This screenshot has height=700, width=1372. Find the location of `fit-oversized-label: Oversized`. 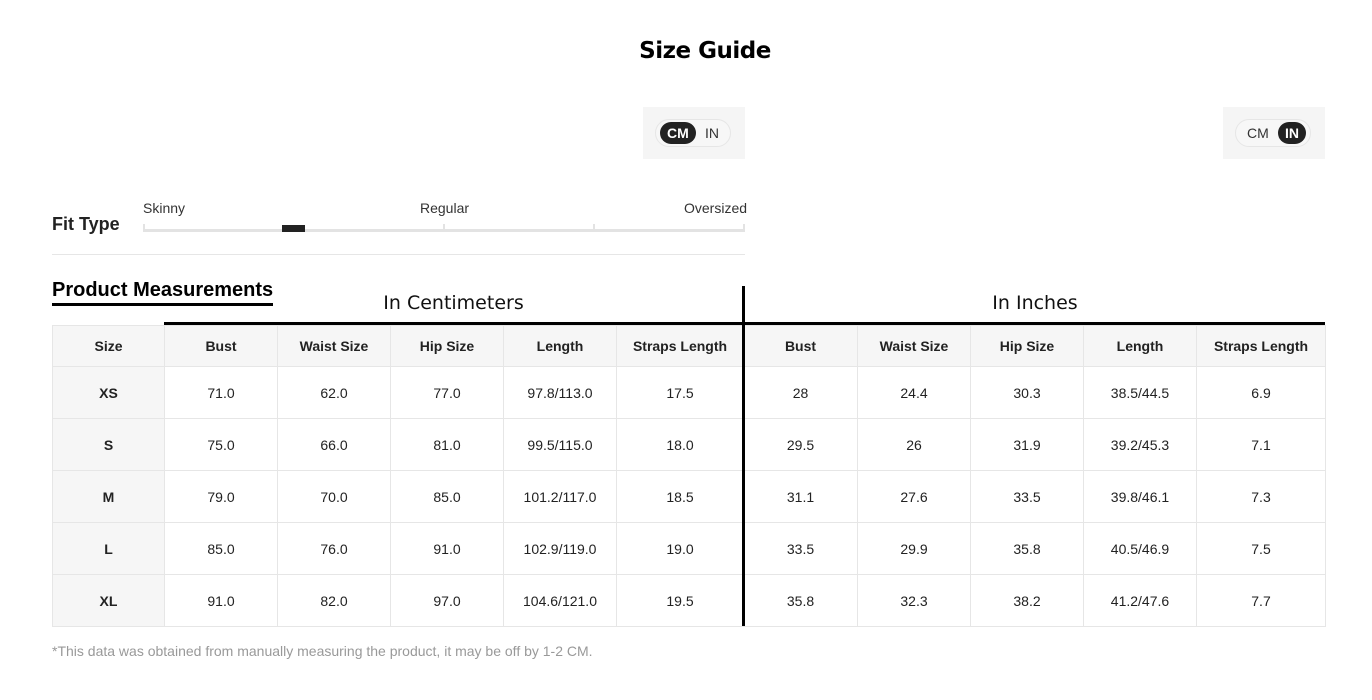

fit-oversized-label: Oversized is located at coordinates (716, 208).